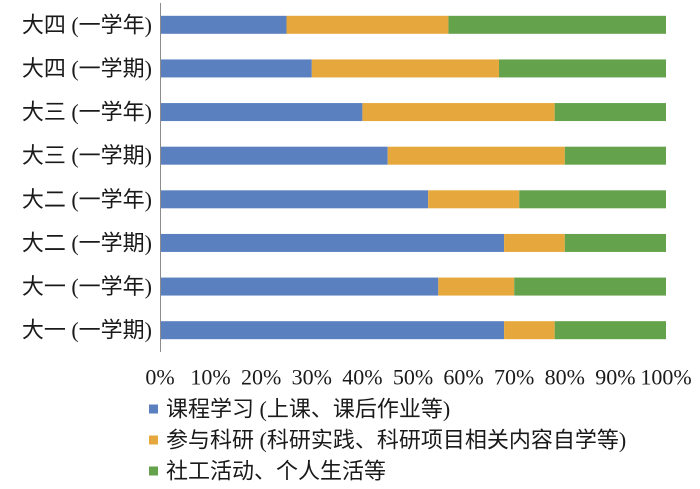  Describe the element at coordinates (582, 68) in the screenshot. I see `bar-segment-s3-r2` at that location.